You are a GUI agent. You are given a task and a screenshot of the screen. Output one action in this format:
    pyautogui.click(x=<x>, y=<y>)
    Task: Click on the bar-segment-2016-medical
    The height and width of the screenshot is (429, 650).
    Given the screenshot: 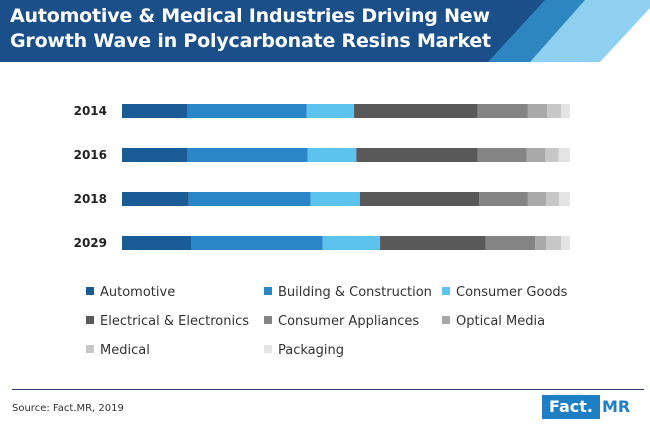 What is the action you would take?
    pyautogui.click(x=552, y=155)
    